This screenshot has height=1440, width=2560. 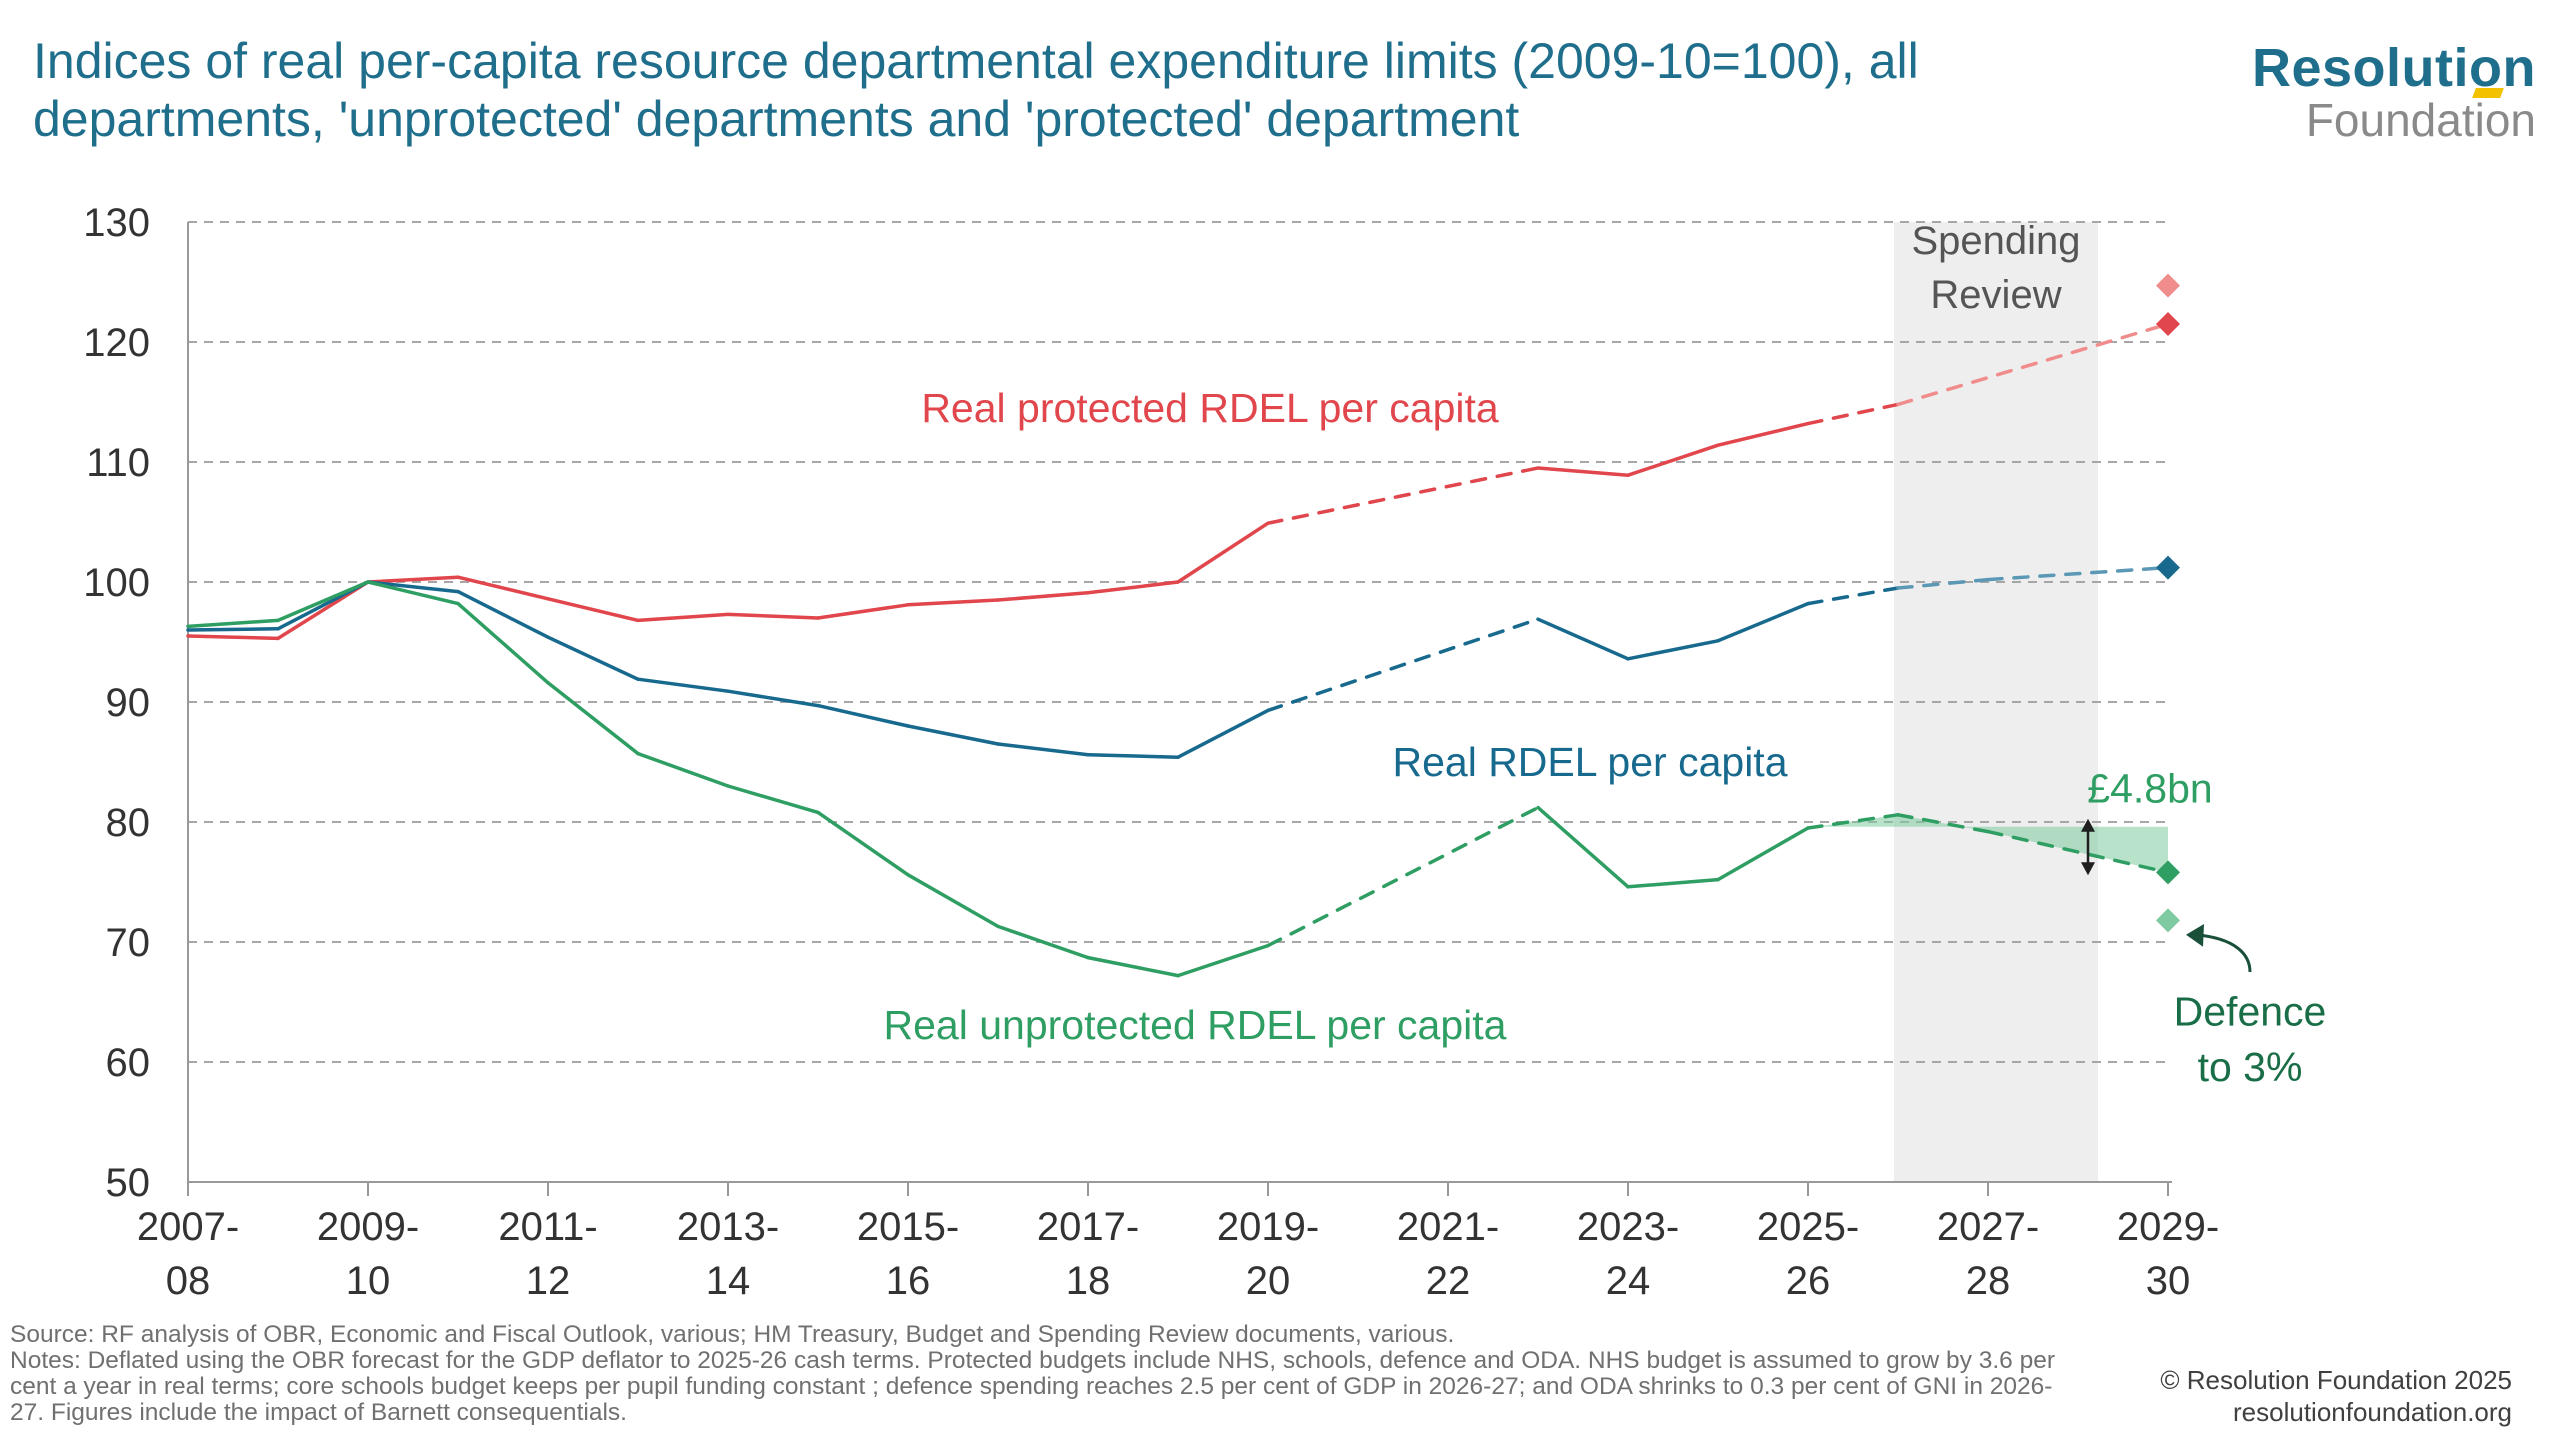 I want to click on x-tick-label: 10, so click(x=368, y=1281).